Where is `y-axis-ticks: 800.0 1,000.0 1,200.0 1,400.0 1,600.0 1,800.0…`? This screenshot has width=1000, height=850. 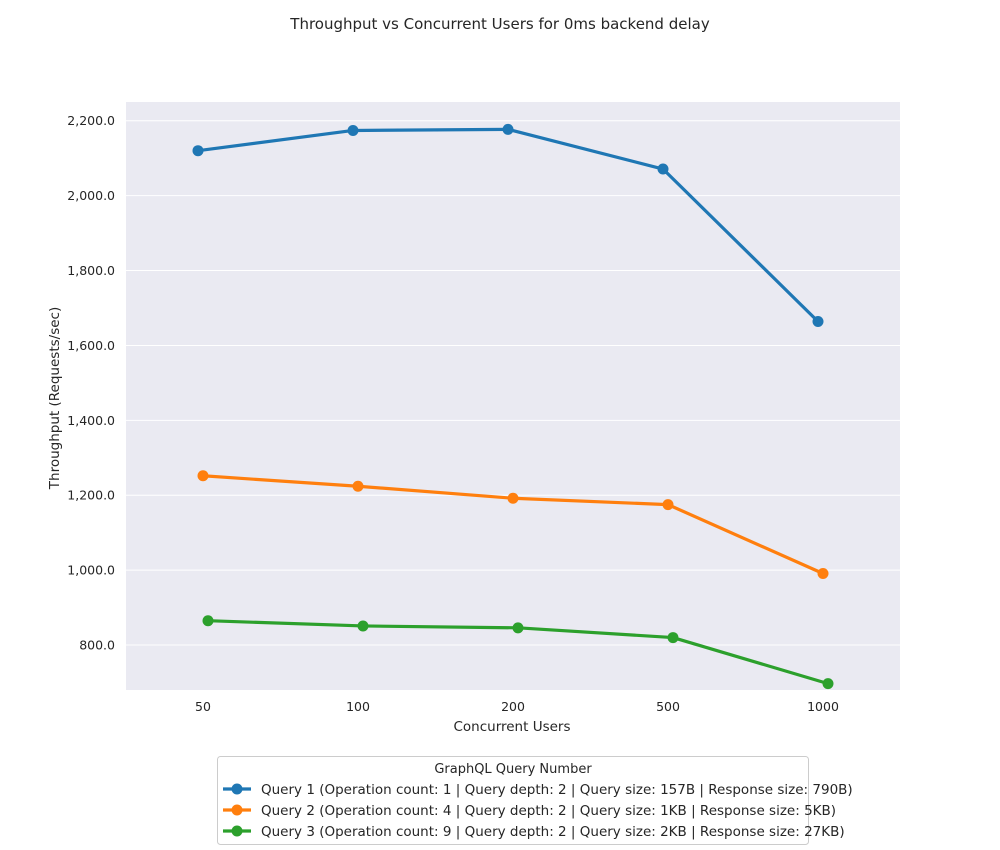 y-axis-ticks: 800.0 1,000.0 1,200.0 1,400.0 1,600.0 1,800.0… is located at coordinates (91, 382).